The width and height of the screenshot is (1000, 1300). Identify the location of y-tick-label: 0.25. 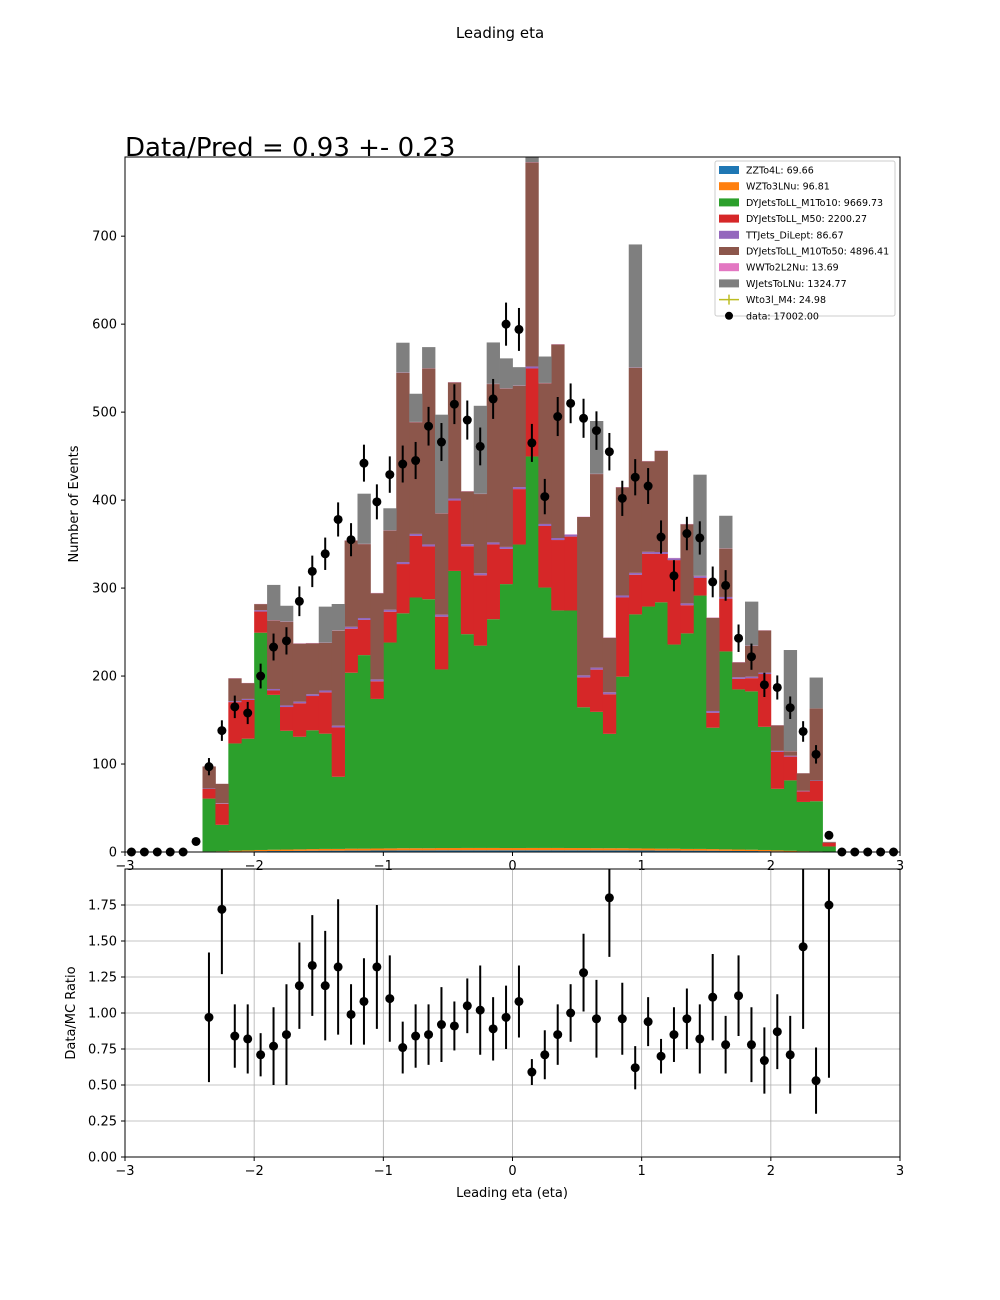
(102, 1122).